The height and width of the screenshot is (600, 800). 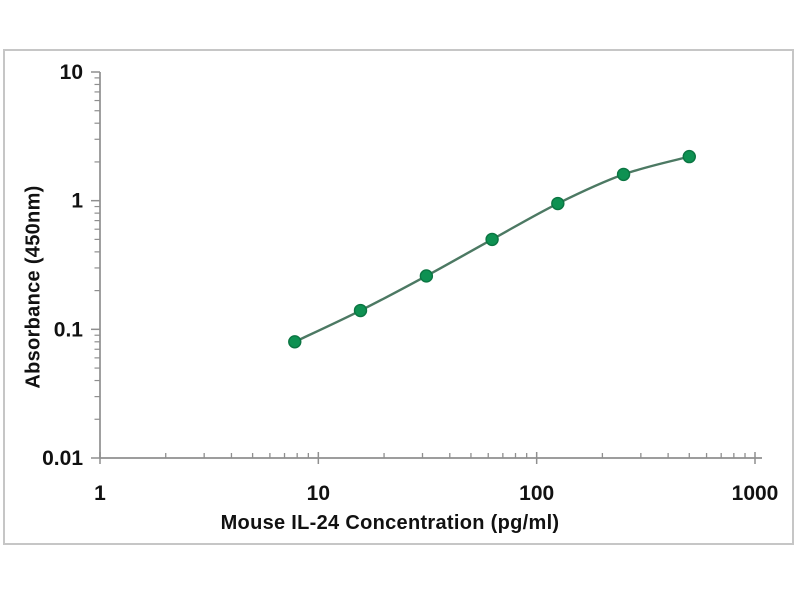 I want to click on x-tick-label: 100, so click(x=536, y=493).